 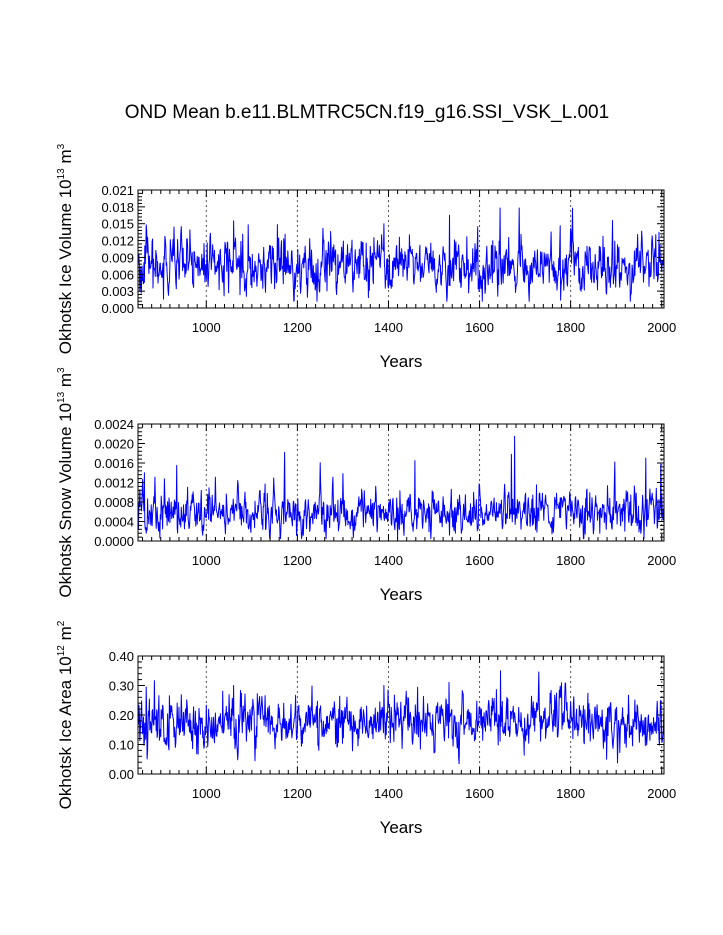 What do you see at coordinates (114, 541) in the screenshot?
I see `y-tick-label: 0.0000` at bounding box center [114, 541].